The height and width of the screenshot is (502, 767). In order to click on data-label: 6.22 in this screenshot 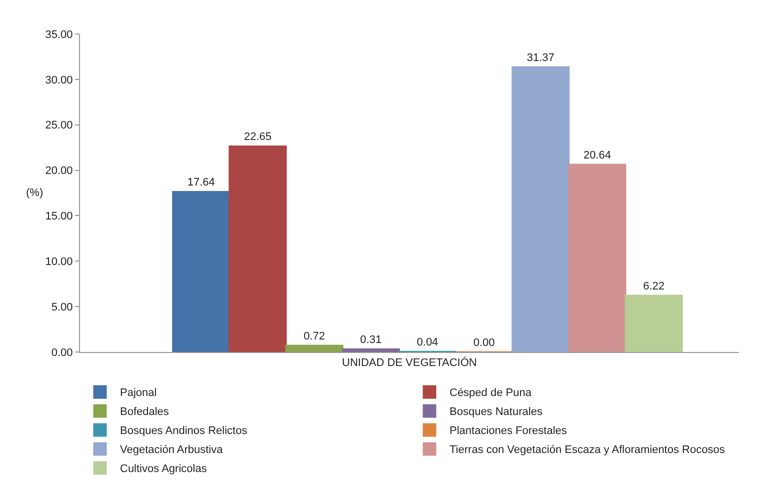, I will do `click(654, 286)`.